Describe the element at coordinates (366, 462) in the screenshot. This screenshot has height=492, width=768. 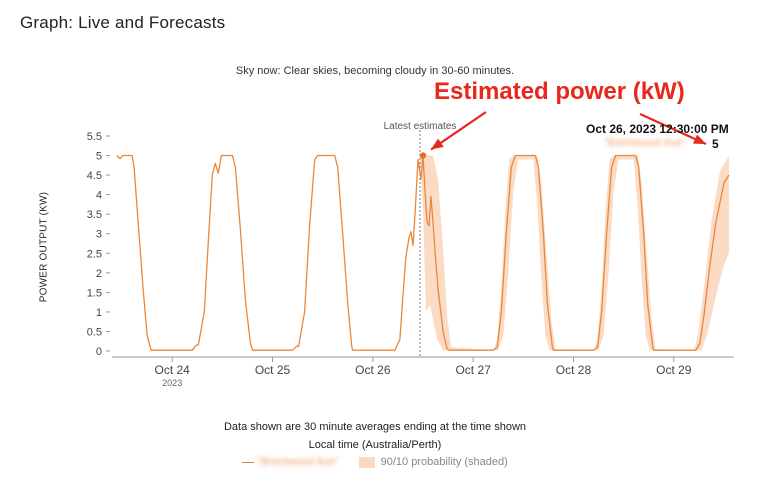
I see `legend-band-swatch` at that location.